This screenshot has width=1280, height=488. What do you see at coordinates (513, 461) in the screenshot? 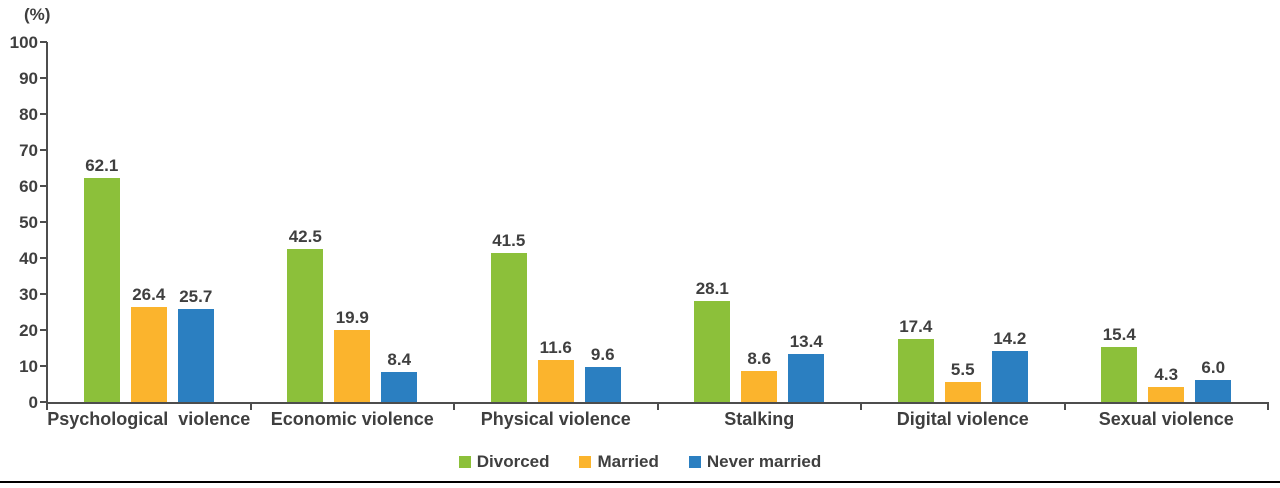
I see `legend-label: Divorced` at bounding box center [513, 461].